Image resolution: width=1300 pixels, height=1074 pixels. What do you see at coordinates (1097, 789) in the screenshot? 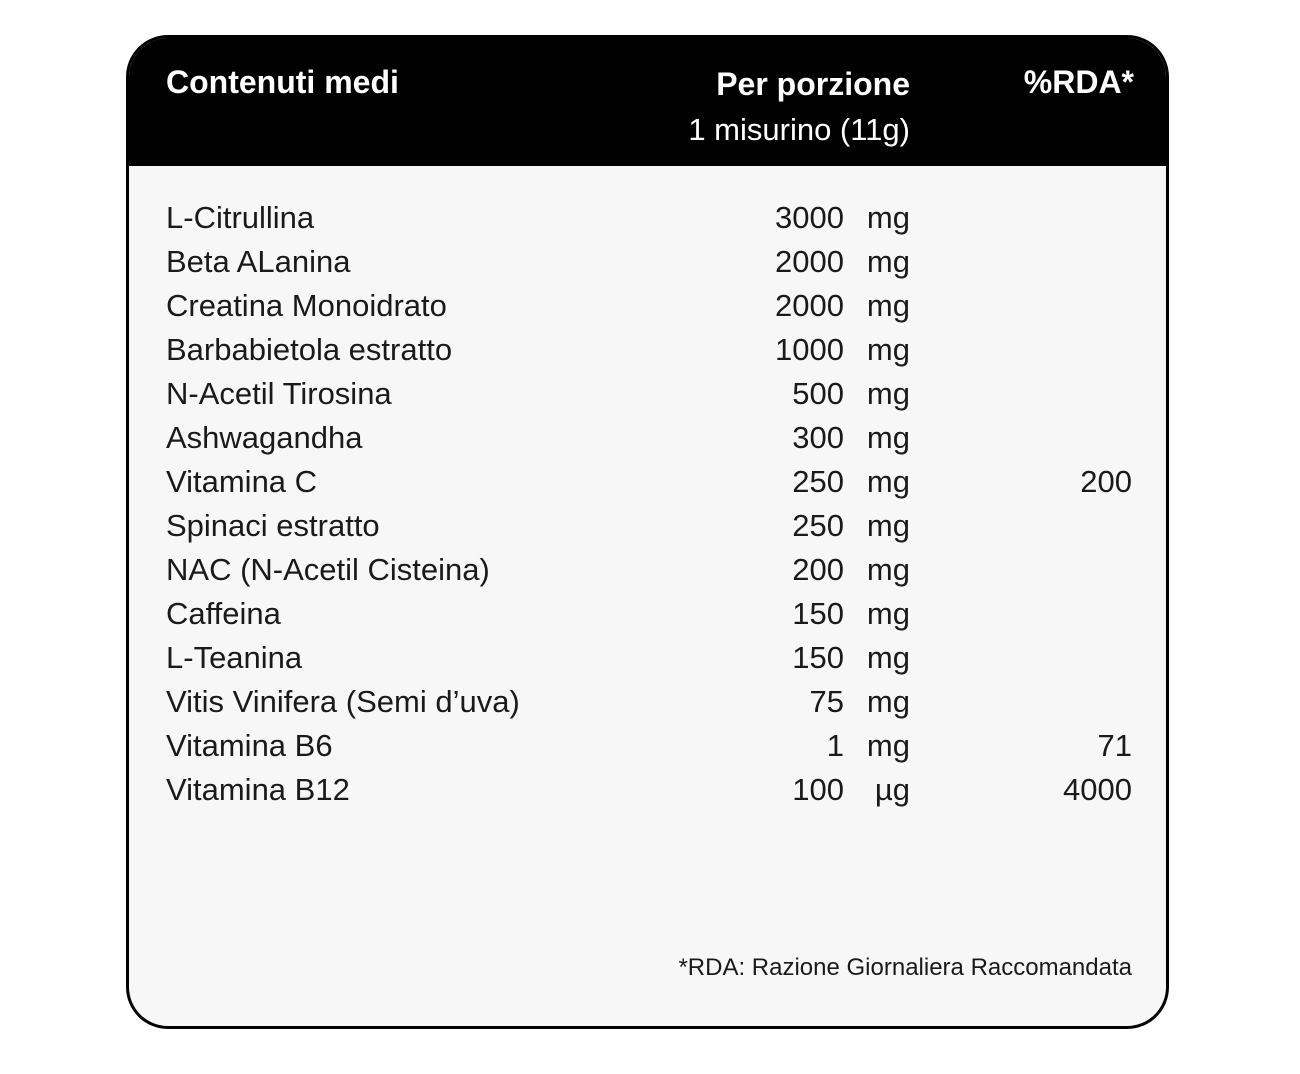
I see `ingredient-rda: 4000` at bounding box center [1097, 789].